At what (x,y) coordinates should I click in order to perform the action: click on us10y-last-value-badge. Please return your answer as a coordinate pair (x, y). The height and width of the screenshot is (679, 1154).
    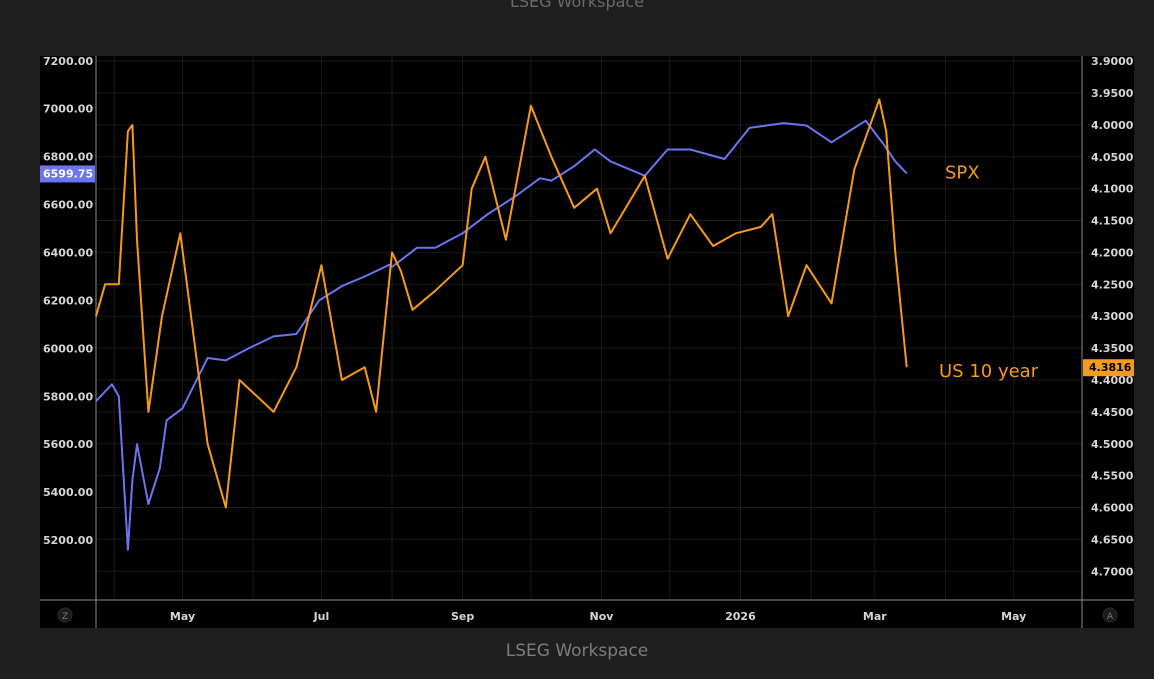
    Looking at the image, I should click on (1108, 368).